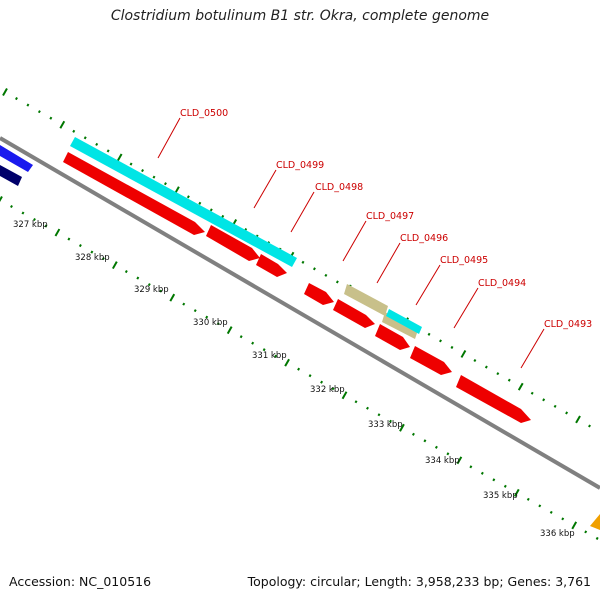  What do you see at coordinates (502, 283) in the screenshot?
I see `gene-label-cld-0494: CLD_0494` at bounding box center [502, 283].